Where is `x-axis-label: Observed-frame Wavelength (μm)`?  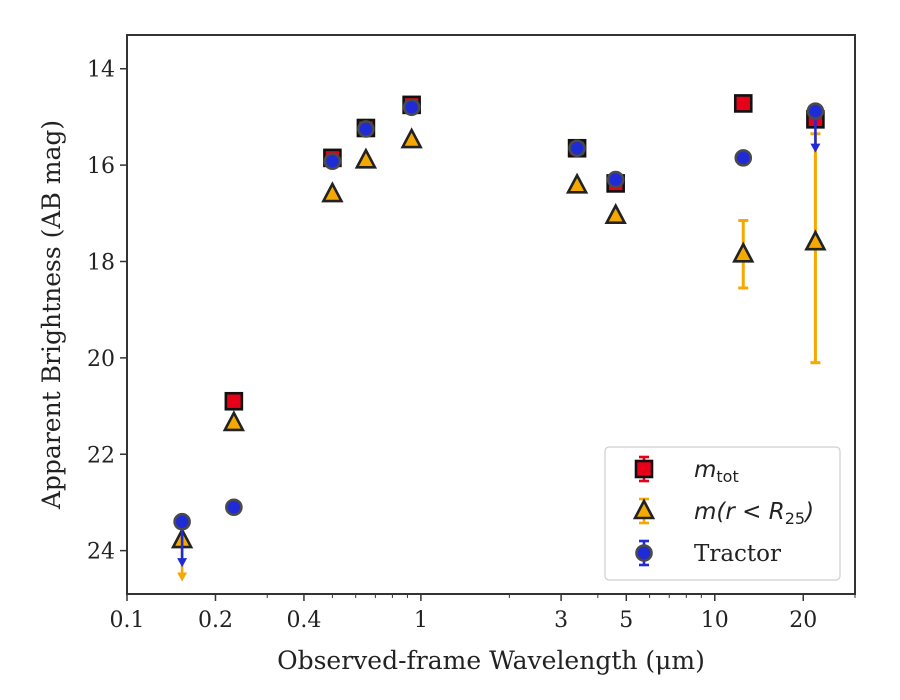 x-axis-label: Observed-frame Wavelength (μm) is located at coordinates (491, 660).